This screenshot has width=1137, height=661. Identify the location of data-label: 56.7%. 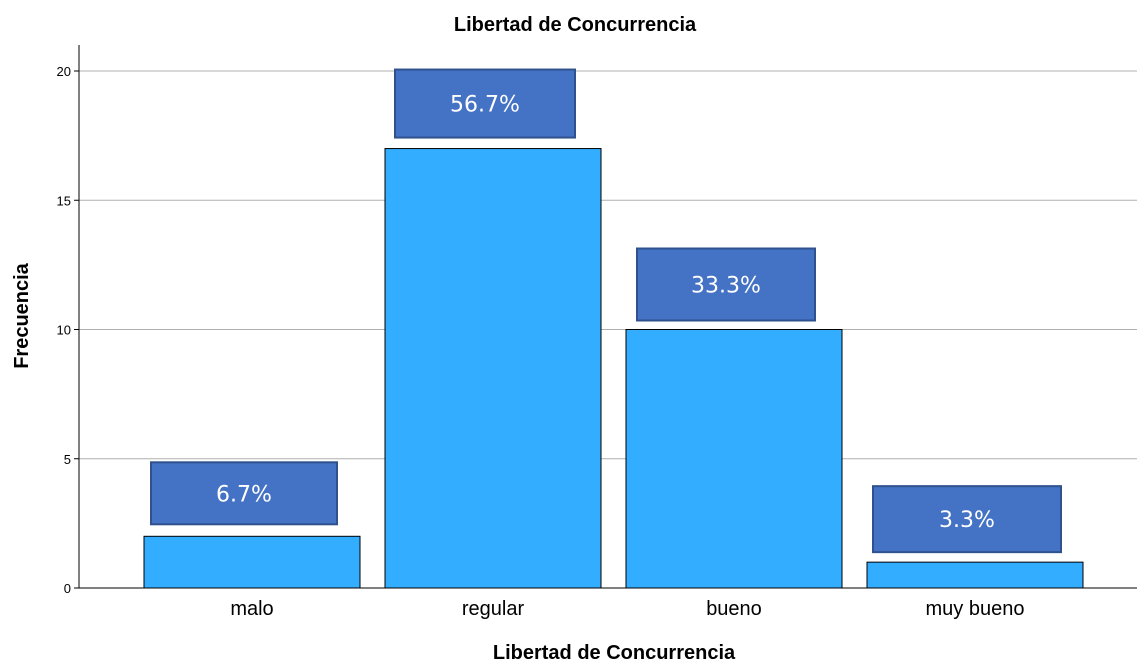
(485, 105).